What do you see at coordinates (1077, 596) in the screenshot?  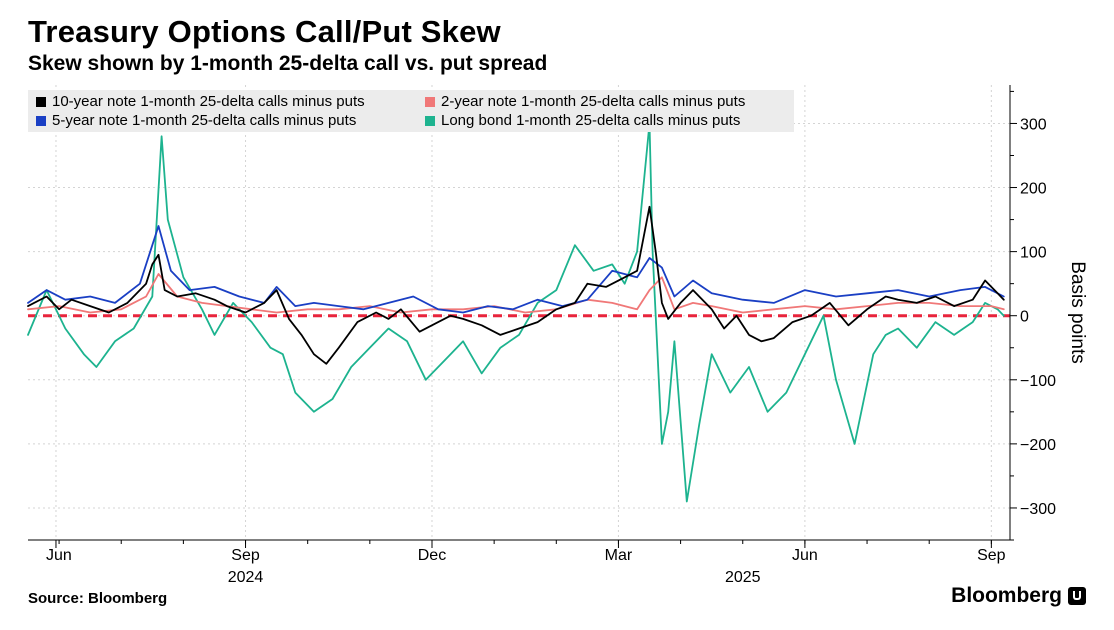 I see `bloomberg-terminal-icon` at bounding box center [1077, 596].